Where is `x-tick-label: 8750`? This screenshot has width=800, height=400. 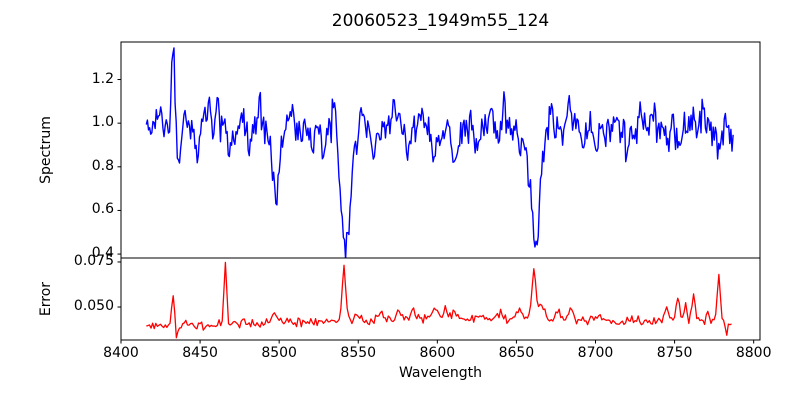 x-tick-label: 8750 is located at coordinates (674, 353).